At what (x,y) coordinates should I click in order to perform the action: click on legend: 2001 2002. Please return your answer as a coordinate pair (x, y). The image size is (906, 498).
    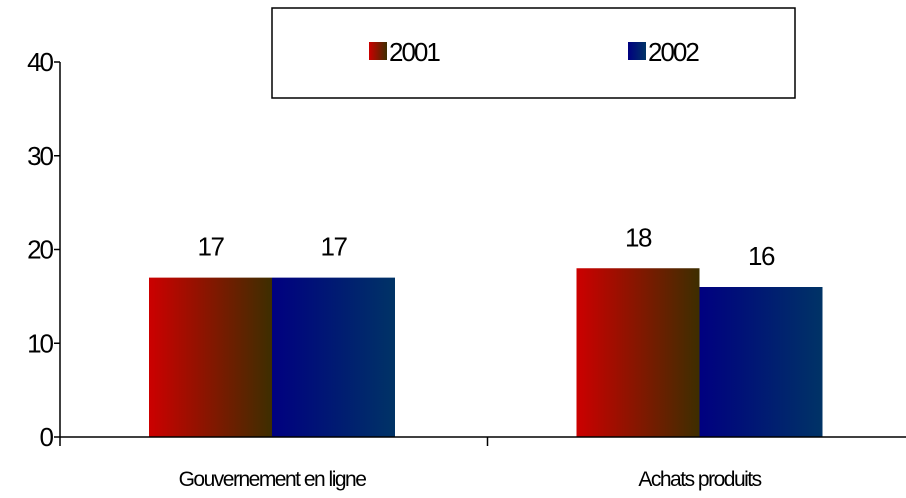
    Looking at the image, I should click on (533, 53).